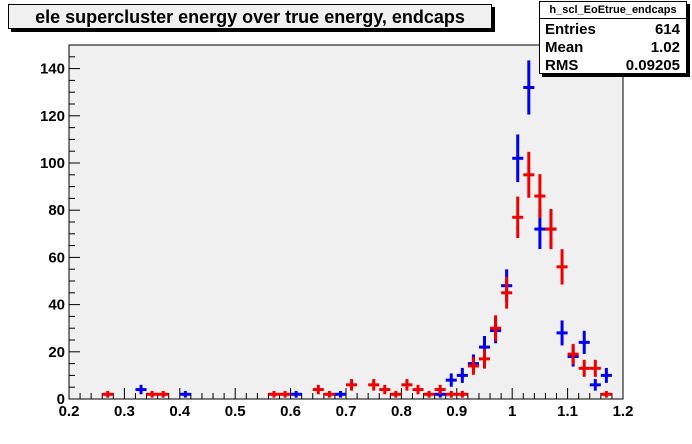  What do you see at coordinates (180, 411) in the screenshot?
I see `x-tick-label: 0.4` at bounding box center [180, 411].